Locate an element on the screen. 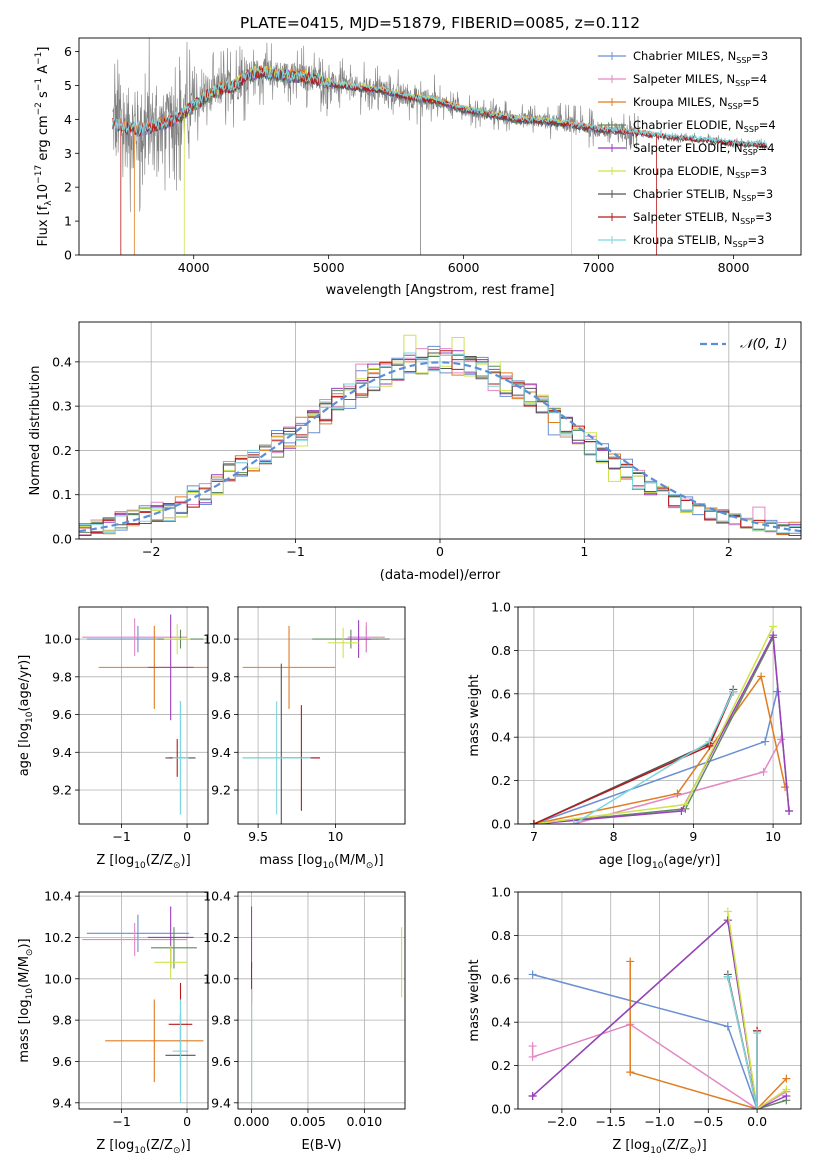 Image resolution: width=819 pixels, height=1170 pixels. weight_vs_age-y-label: mass weight is located at coordinates (474, 715).